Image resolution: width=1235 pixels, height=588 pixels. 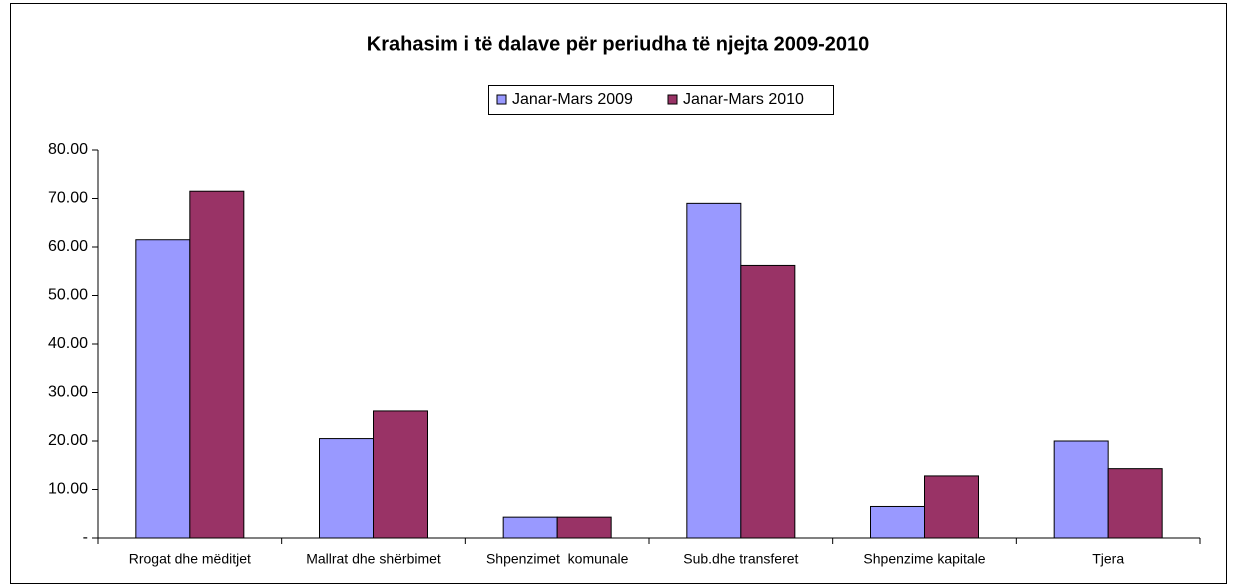 I want to click on x-tick-label: Sub.dhe transferet, so click(x=740, y=559).